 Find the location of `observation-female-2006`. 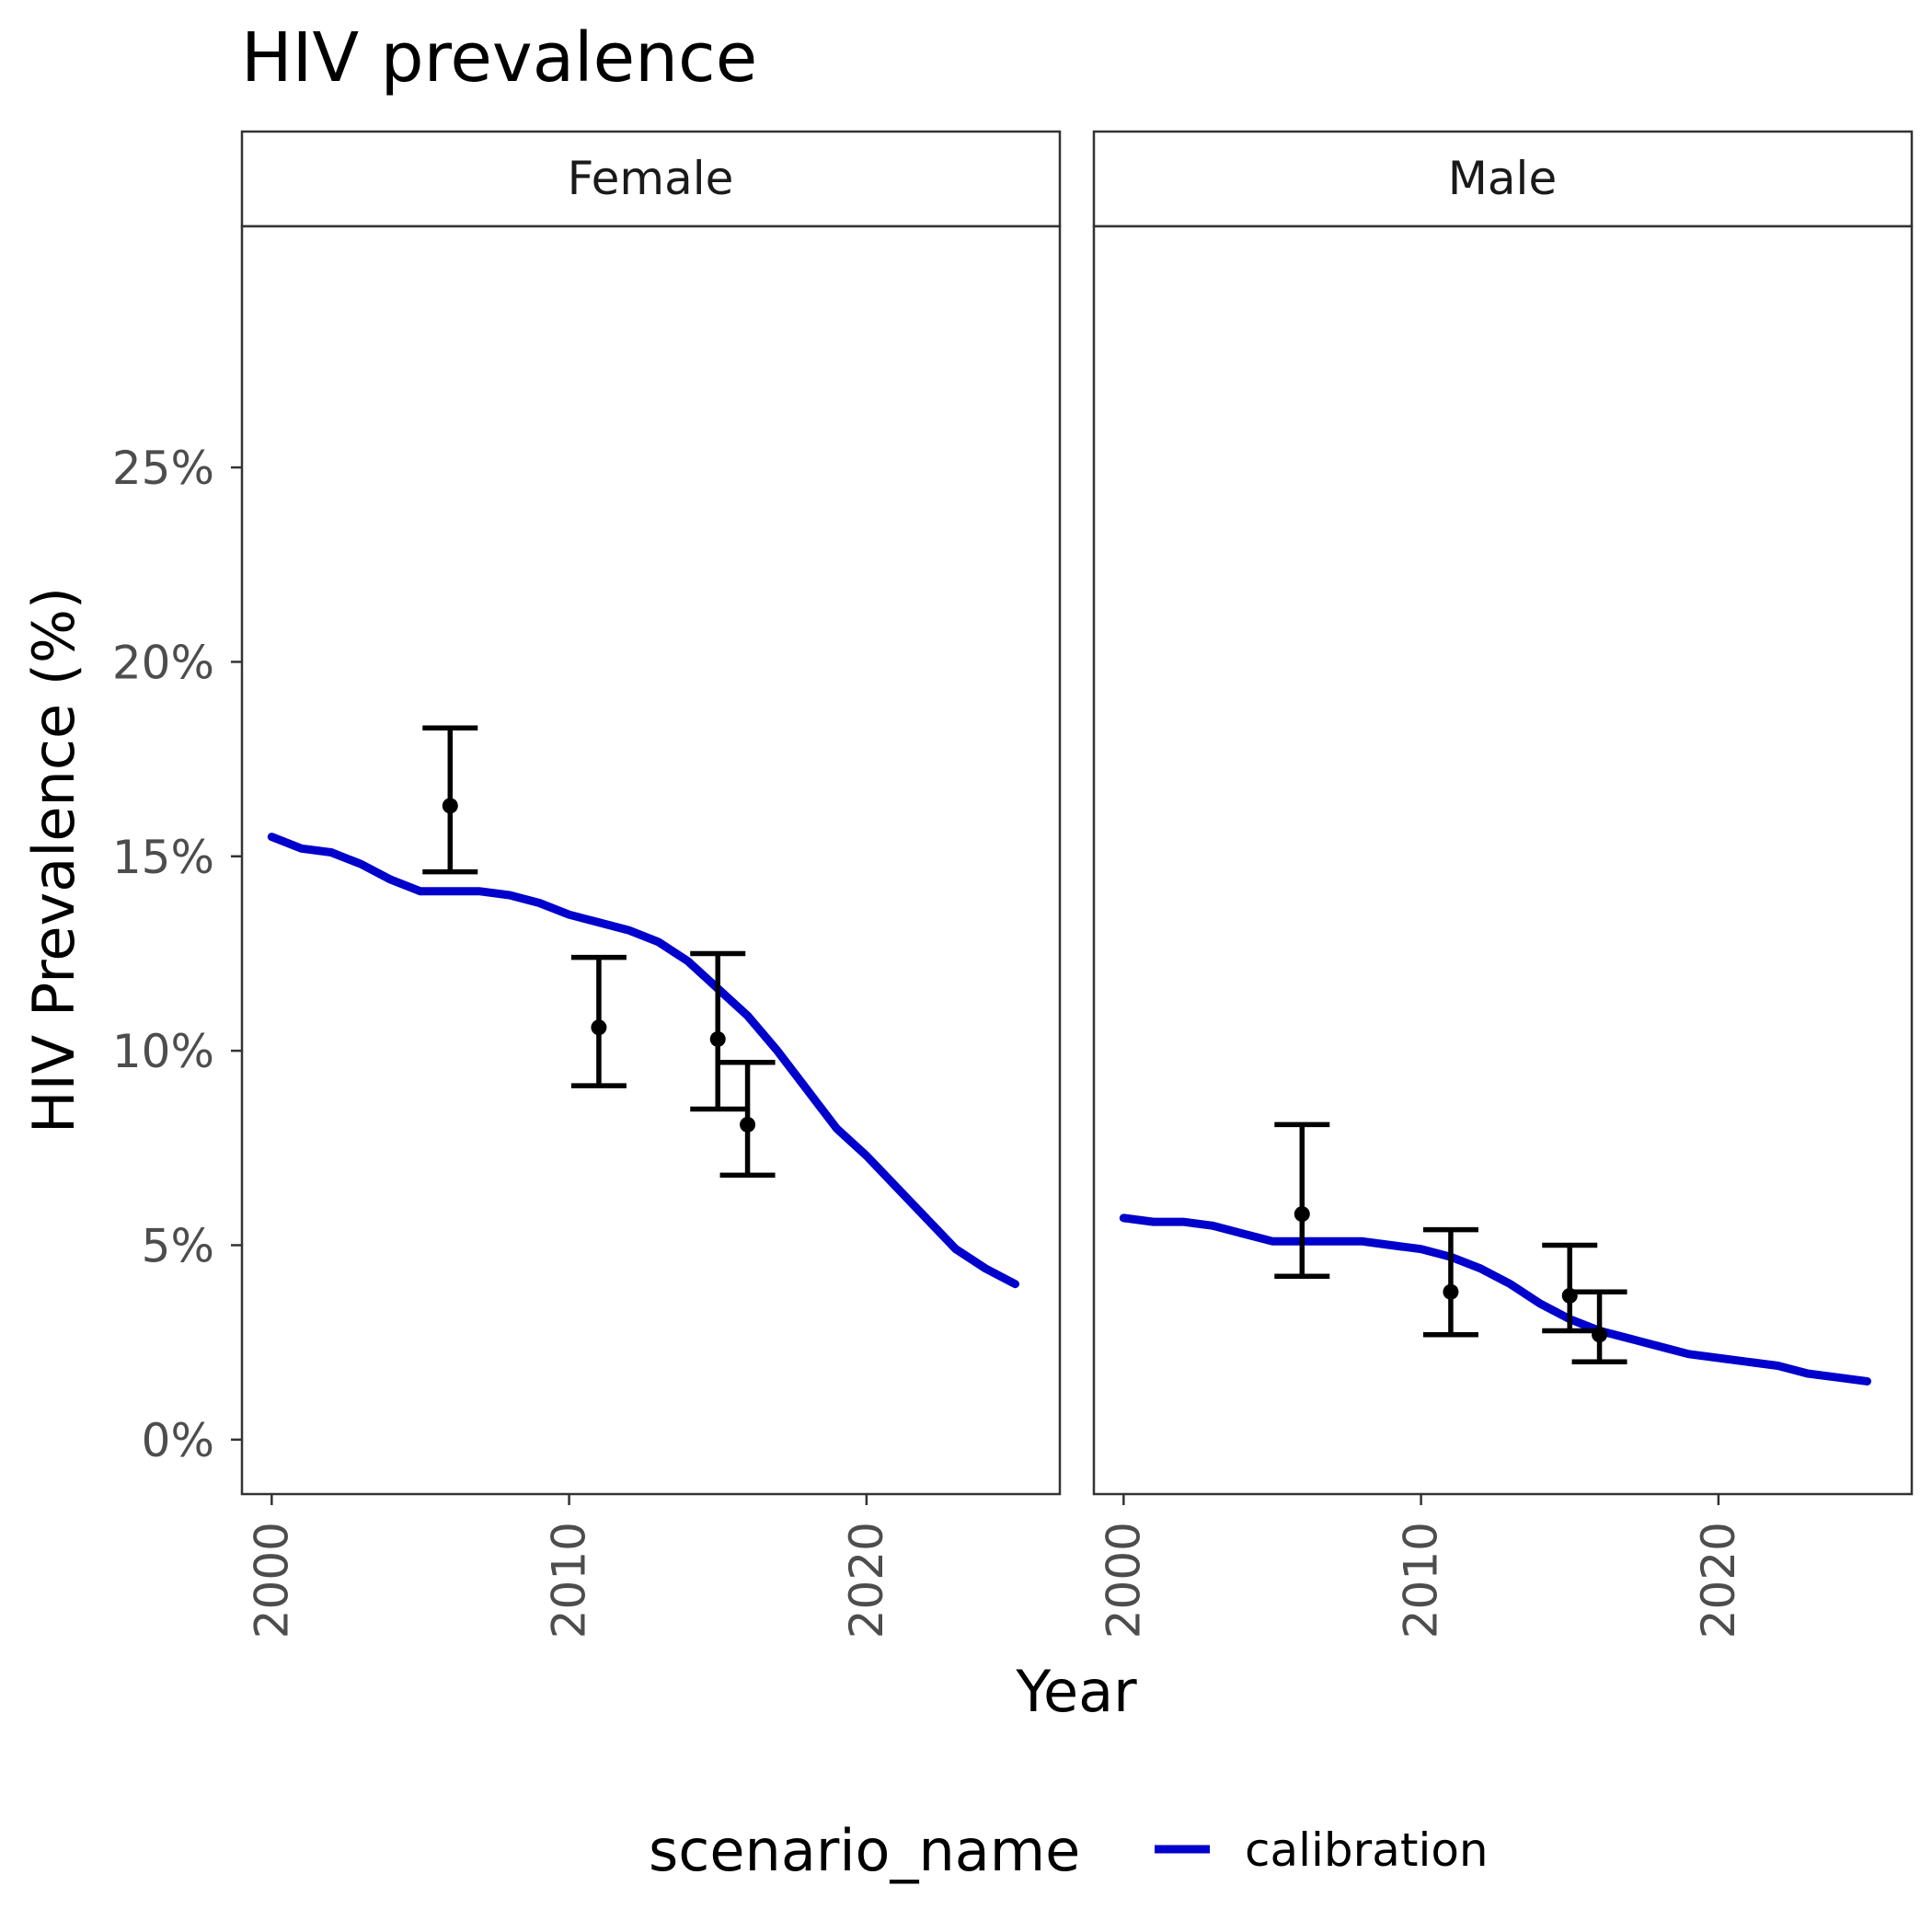

observation-female-2006 is located at coordinates (450, 800).